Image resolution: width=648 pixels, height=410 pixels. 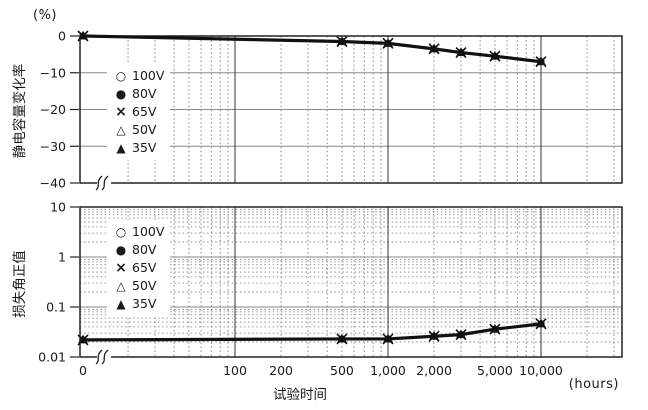 What do you see at coordinates (388, 370) in the screenshot?
I see `x-tick-label: 1,000` at bounding box center [388, 370].